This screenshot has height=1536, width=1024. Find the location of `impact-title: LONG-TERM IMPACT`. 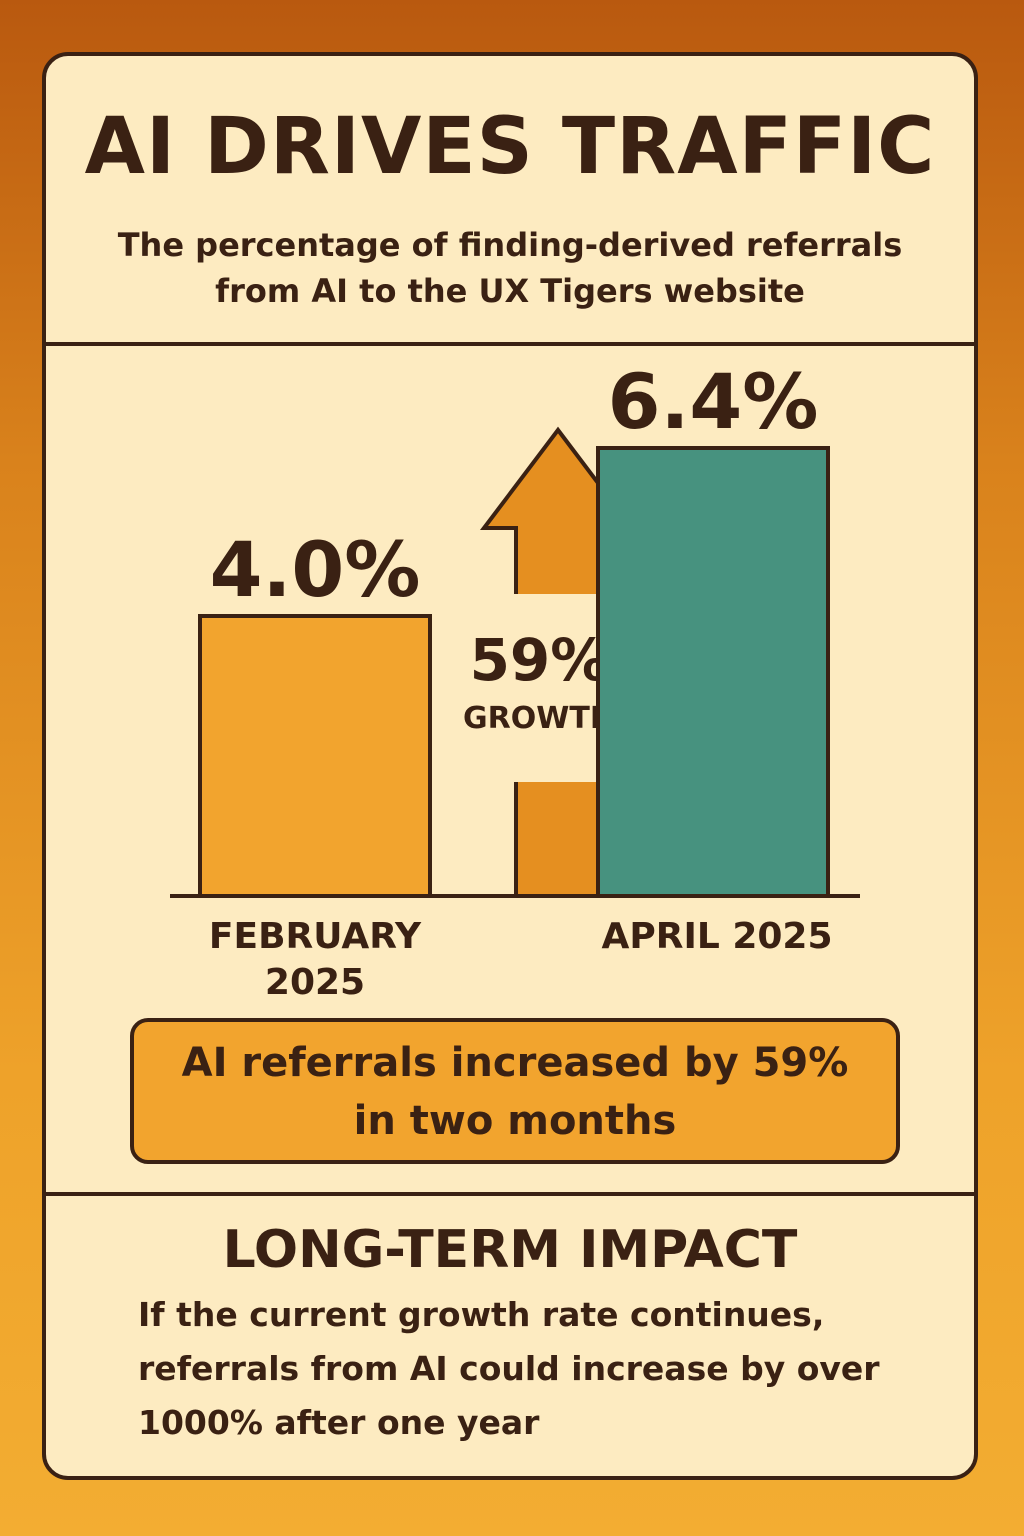

impact-title: LONG-TERM IMPACT is located at coordinates (510, 1250).